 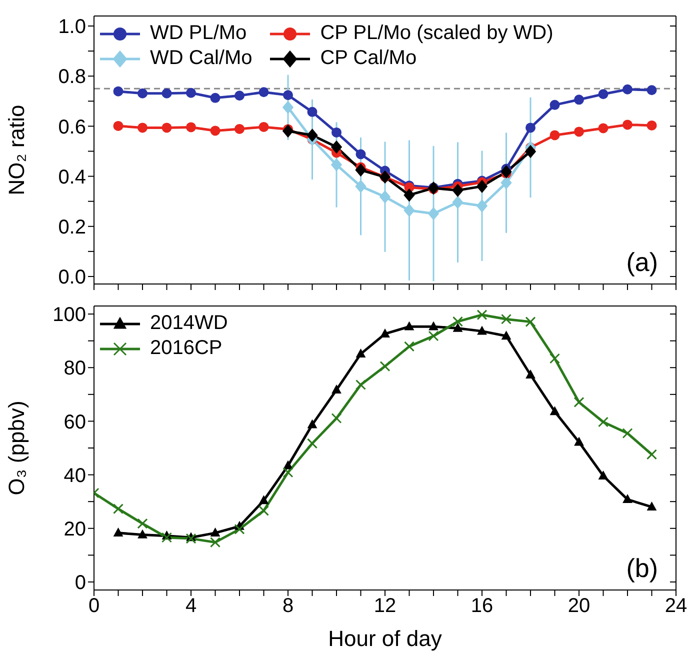 What do you see at coordinates (94, 606) in the screenshot?
I see `x-tick-label: 0` at bounding box center [94, 606].